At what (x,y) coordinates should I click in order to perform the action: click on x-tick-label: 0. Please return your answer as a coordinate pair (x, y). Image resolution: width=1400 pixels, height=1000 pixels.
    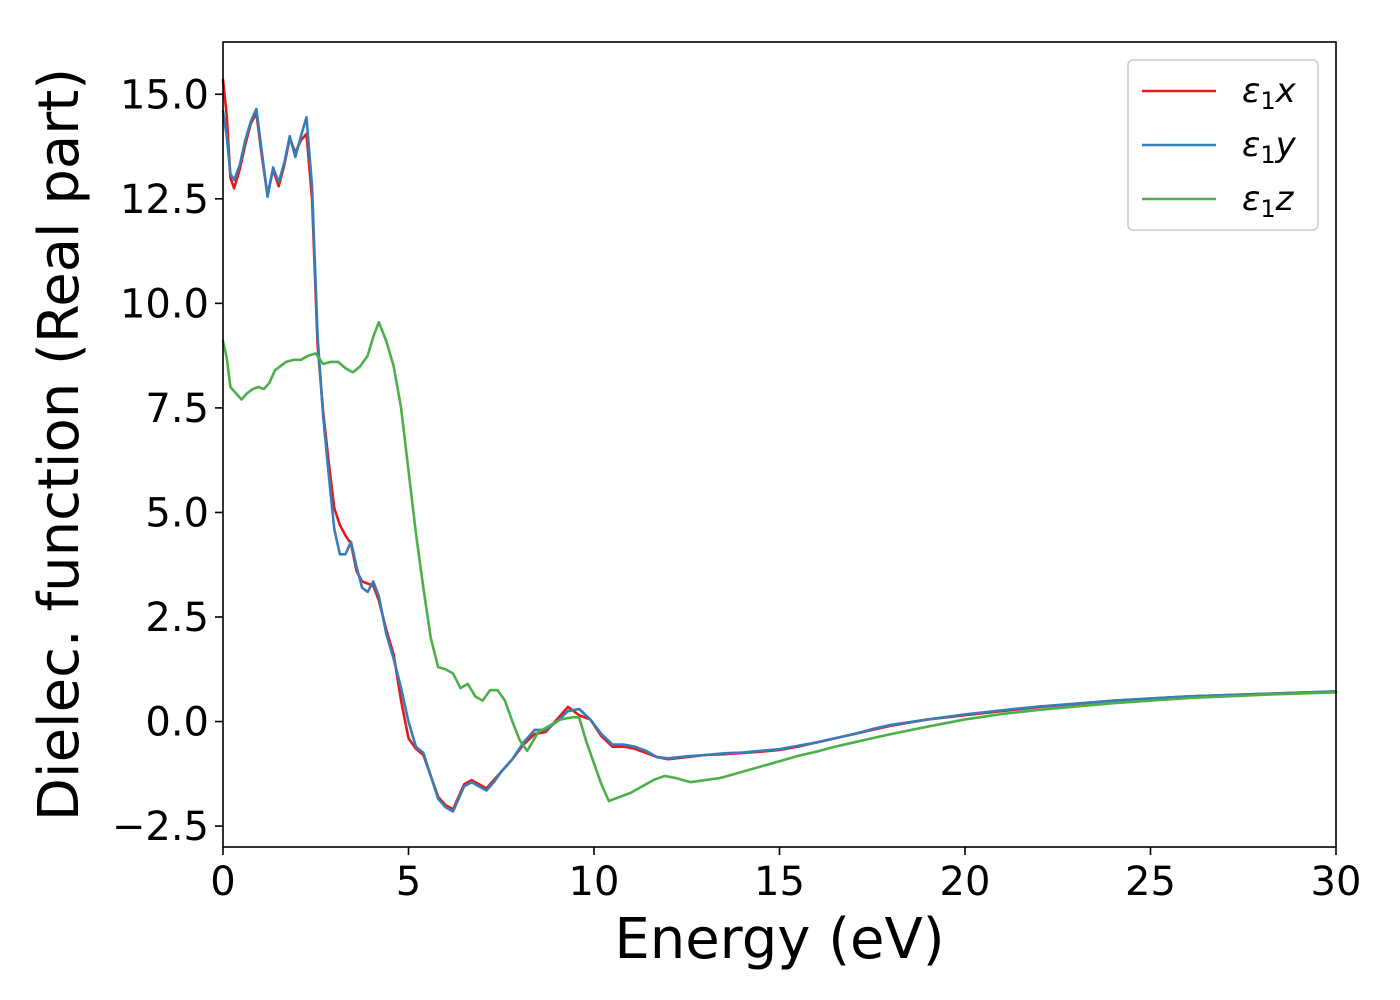
    Looking at the image, I should click on (222, 882).